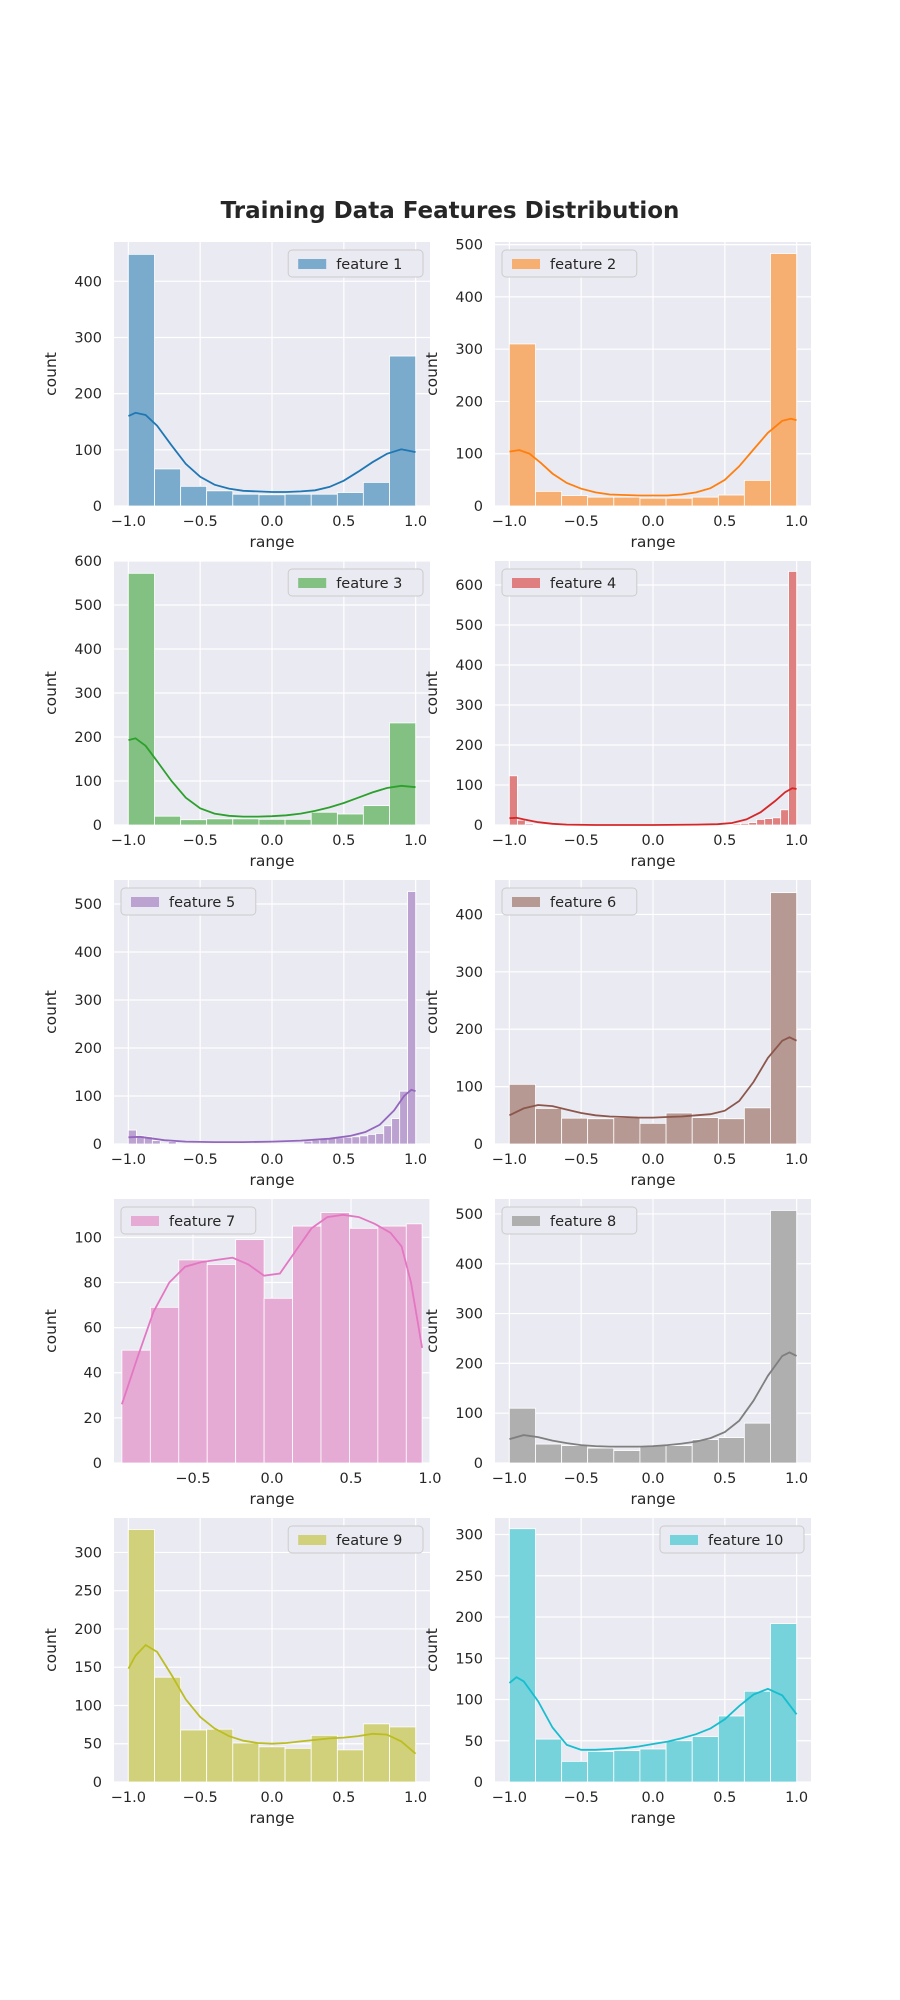 The height and width of the screenshot is (2000, 900). I want to click on y-tick-label: 600, so click(88, 562).